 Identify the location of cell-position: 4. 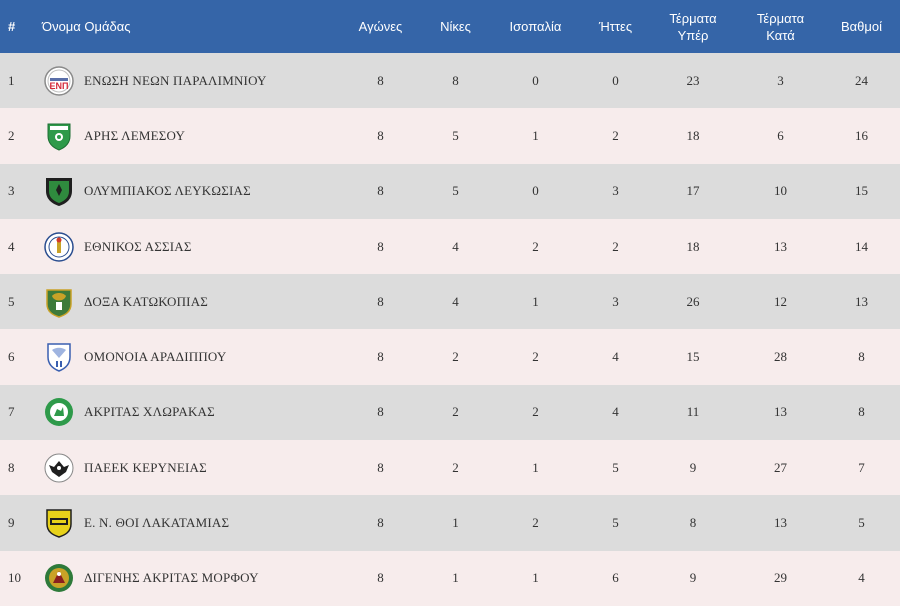
(11, 246).